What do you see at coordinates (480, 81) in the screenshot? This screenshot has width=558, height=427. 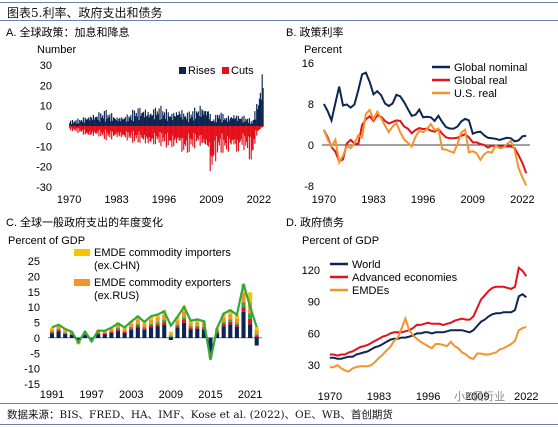 I see `panel-b-legend-label-1: Global real` at bounding box center [480, 81].